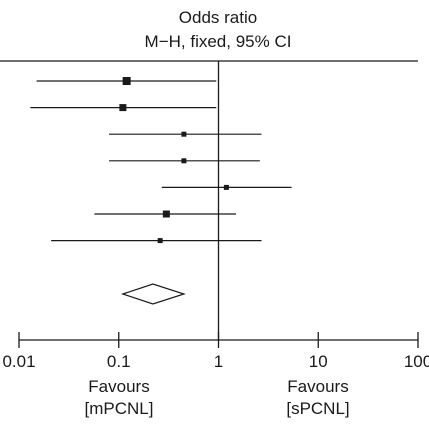 The height and width of the screenshot is (424, 429). Describe the element at coordinates (153, 294) in the screenshot. I see `pooled-diamond` at that location.